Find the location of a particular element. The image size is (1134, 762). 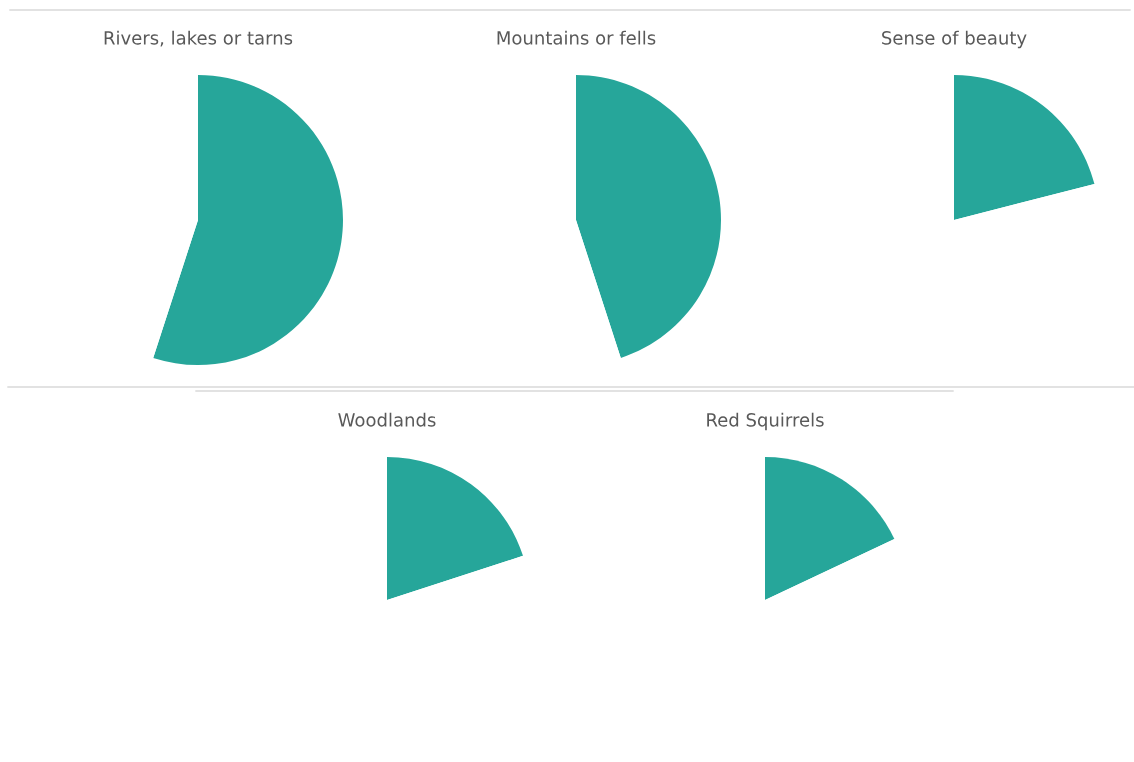

chart-title: Woodlands is located at coordinates (387, 419).